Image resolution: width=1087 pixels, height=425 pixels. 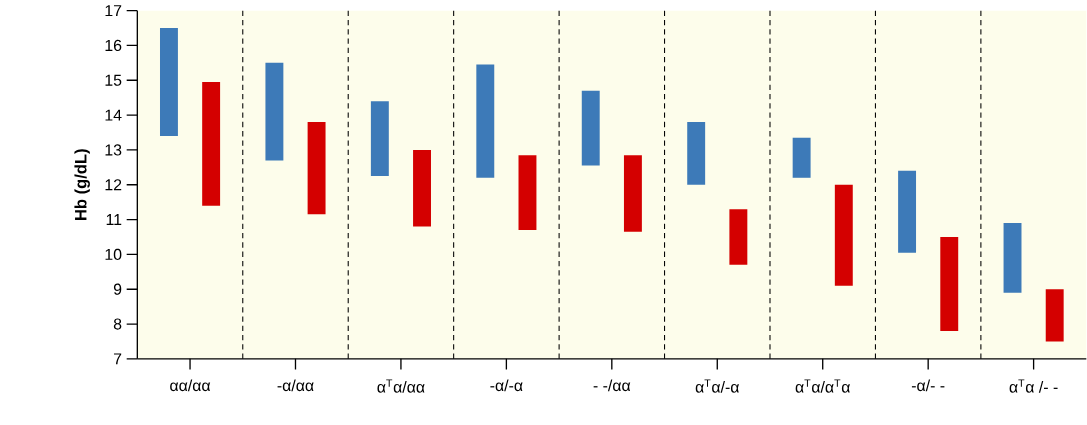 What do you see at coordinates (114, 219) in the screenshot?
I see `y-tick-label: 11` at bounding box center [114, 219].